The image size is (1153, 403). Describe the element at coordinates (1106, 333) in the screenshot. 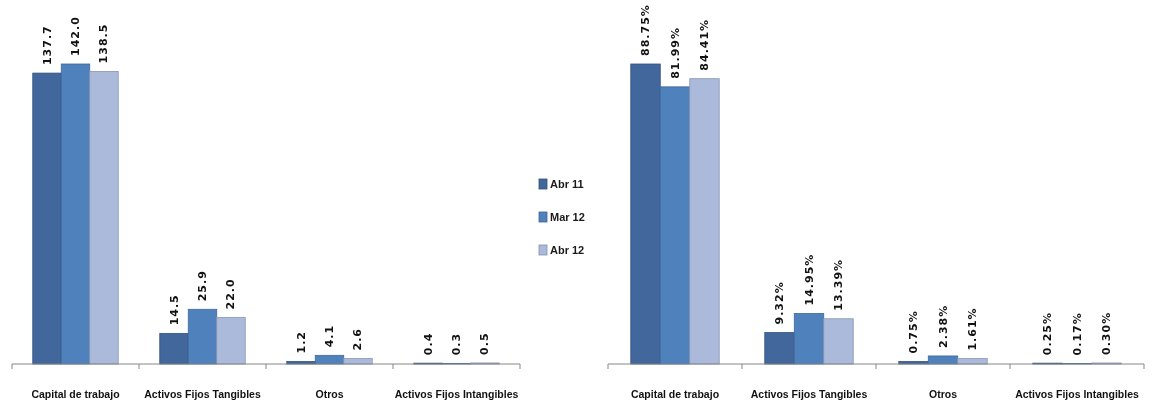

I see `data-label: 0.30%` at that location.